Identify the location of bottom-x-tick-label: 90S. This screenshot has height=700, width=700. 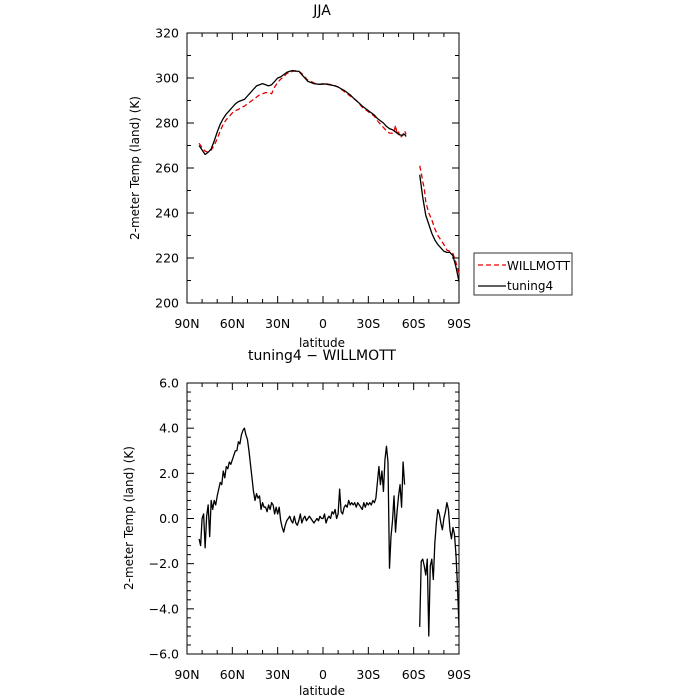
(459, 674).